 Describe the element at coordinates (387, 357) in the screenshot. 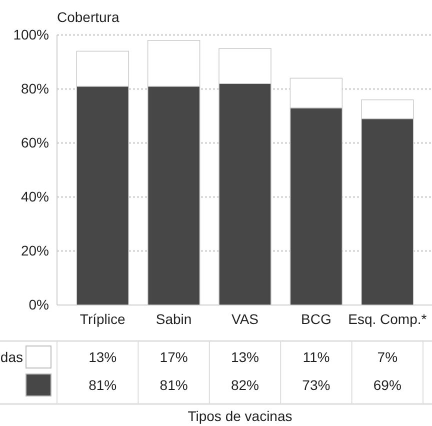

I see `data-label: 7%` at that location.